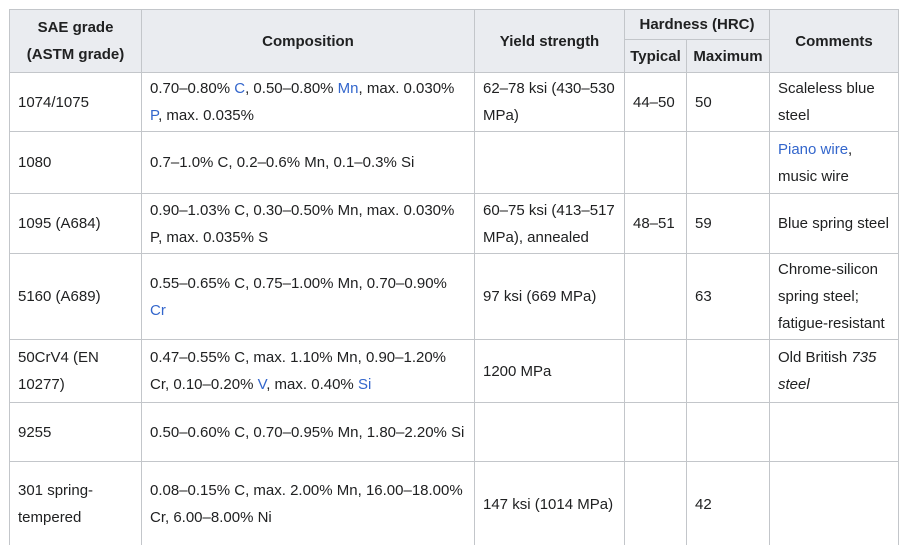  Describe the element at coordinates (58, 371) in the screenshot. I see `text-segment: 50CrV4 (EN 10277)` at that location.